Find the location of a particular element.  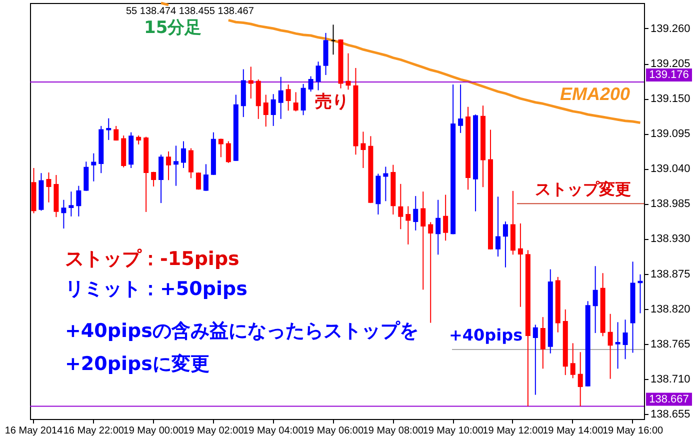

x-tick-label: 16 May 22:00 is located at coordinates (93, 431).